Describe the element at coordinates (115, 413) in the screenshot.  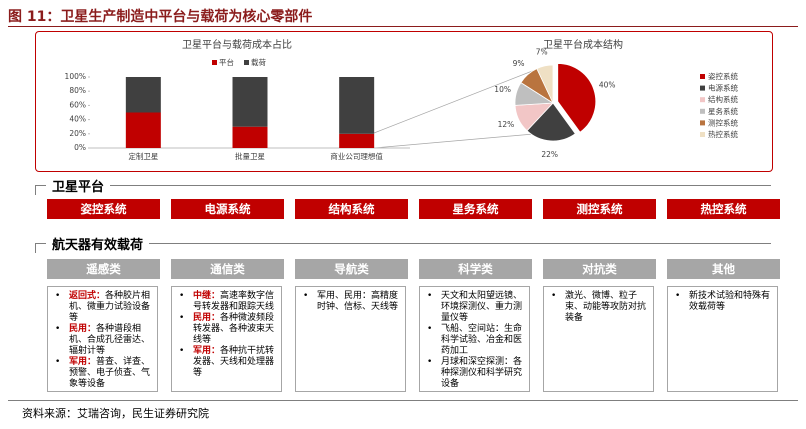
I see `source-note: 资料来源：艾瑞咨询，民生证券研究院` at that location.